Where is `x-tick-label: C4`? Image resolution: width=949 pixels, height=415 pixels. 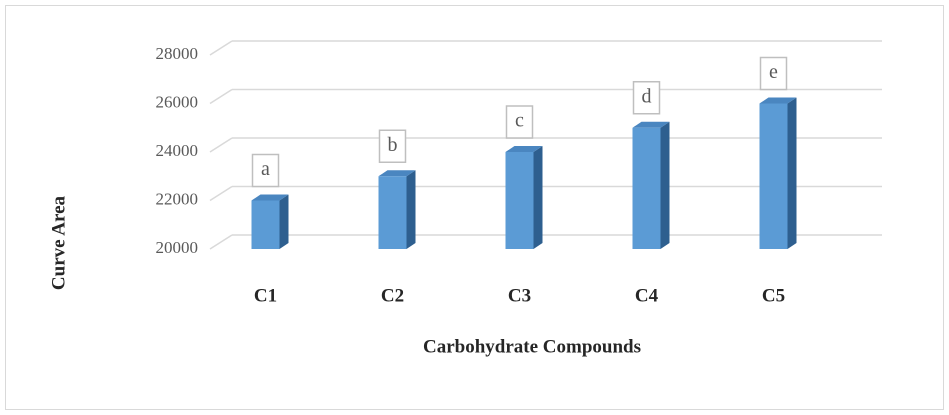 x-tick-label: C4 is located at coordinates (647, 295).